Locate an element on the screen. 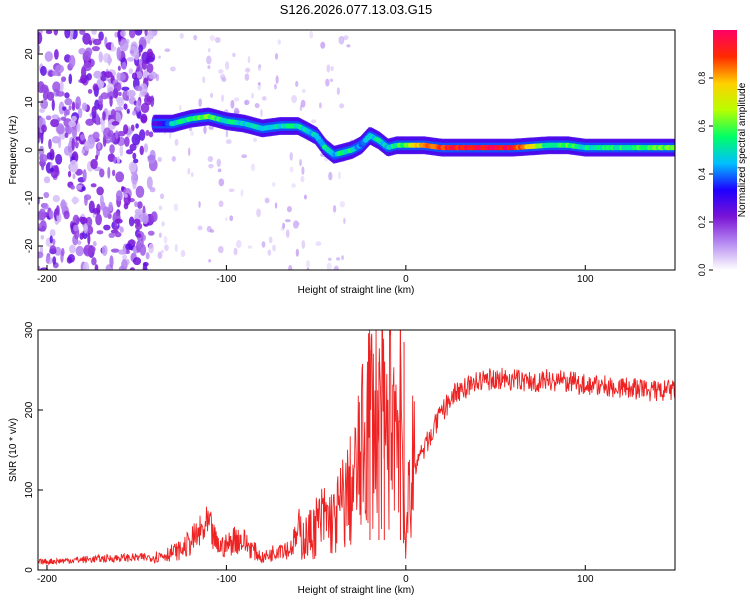 The height and width of the screenshot is (600, 750). colorbar-strip is located at coordinates (725, 150).